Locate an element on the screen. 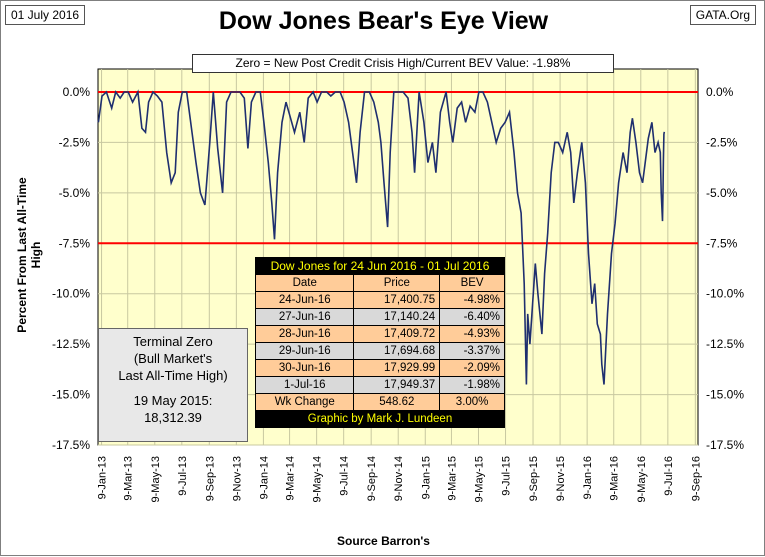 The width and height of the screenshot is (765, 557). x-tick-label: 9-Nov-13 is located at coordinates (237, 478).